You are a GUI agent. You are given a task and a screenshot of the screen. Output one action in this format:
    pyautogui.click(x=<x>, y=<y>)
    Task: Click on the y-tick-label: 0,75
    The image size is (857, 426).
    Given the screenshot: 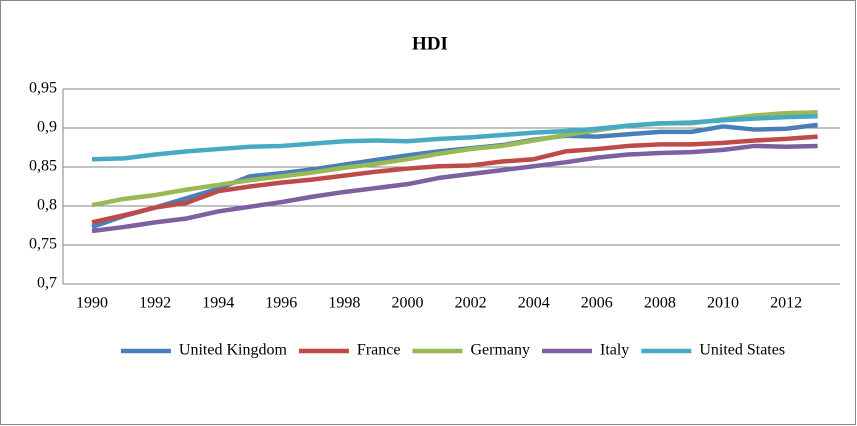 What is the action you would take?
    pyautogui.click(x=43, y=244)
    